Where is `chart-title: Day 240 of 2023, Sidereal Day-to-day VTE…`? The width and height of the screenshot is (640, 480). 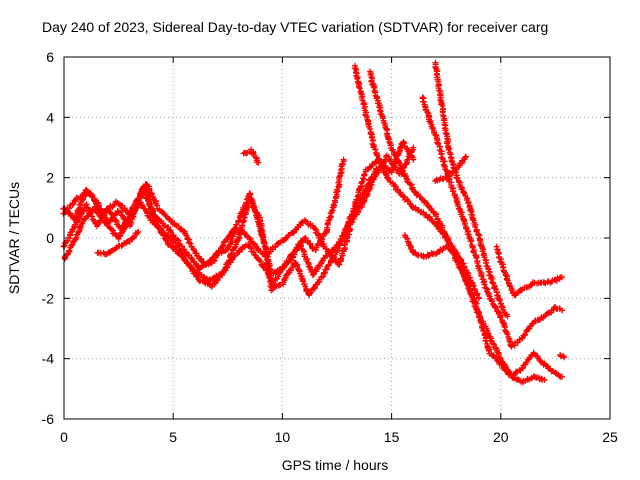
chart-title: Day 240 of 2023, Sidereal Day-to-day VTE… is located at coordinates (295, 27).